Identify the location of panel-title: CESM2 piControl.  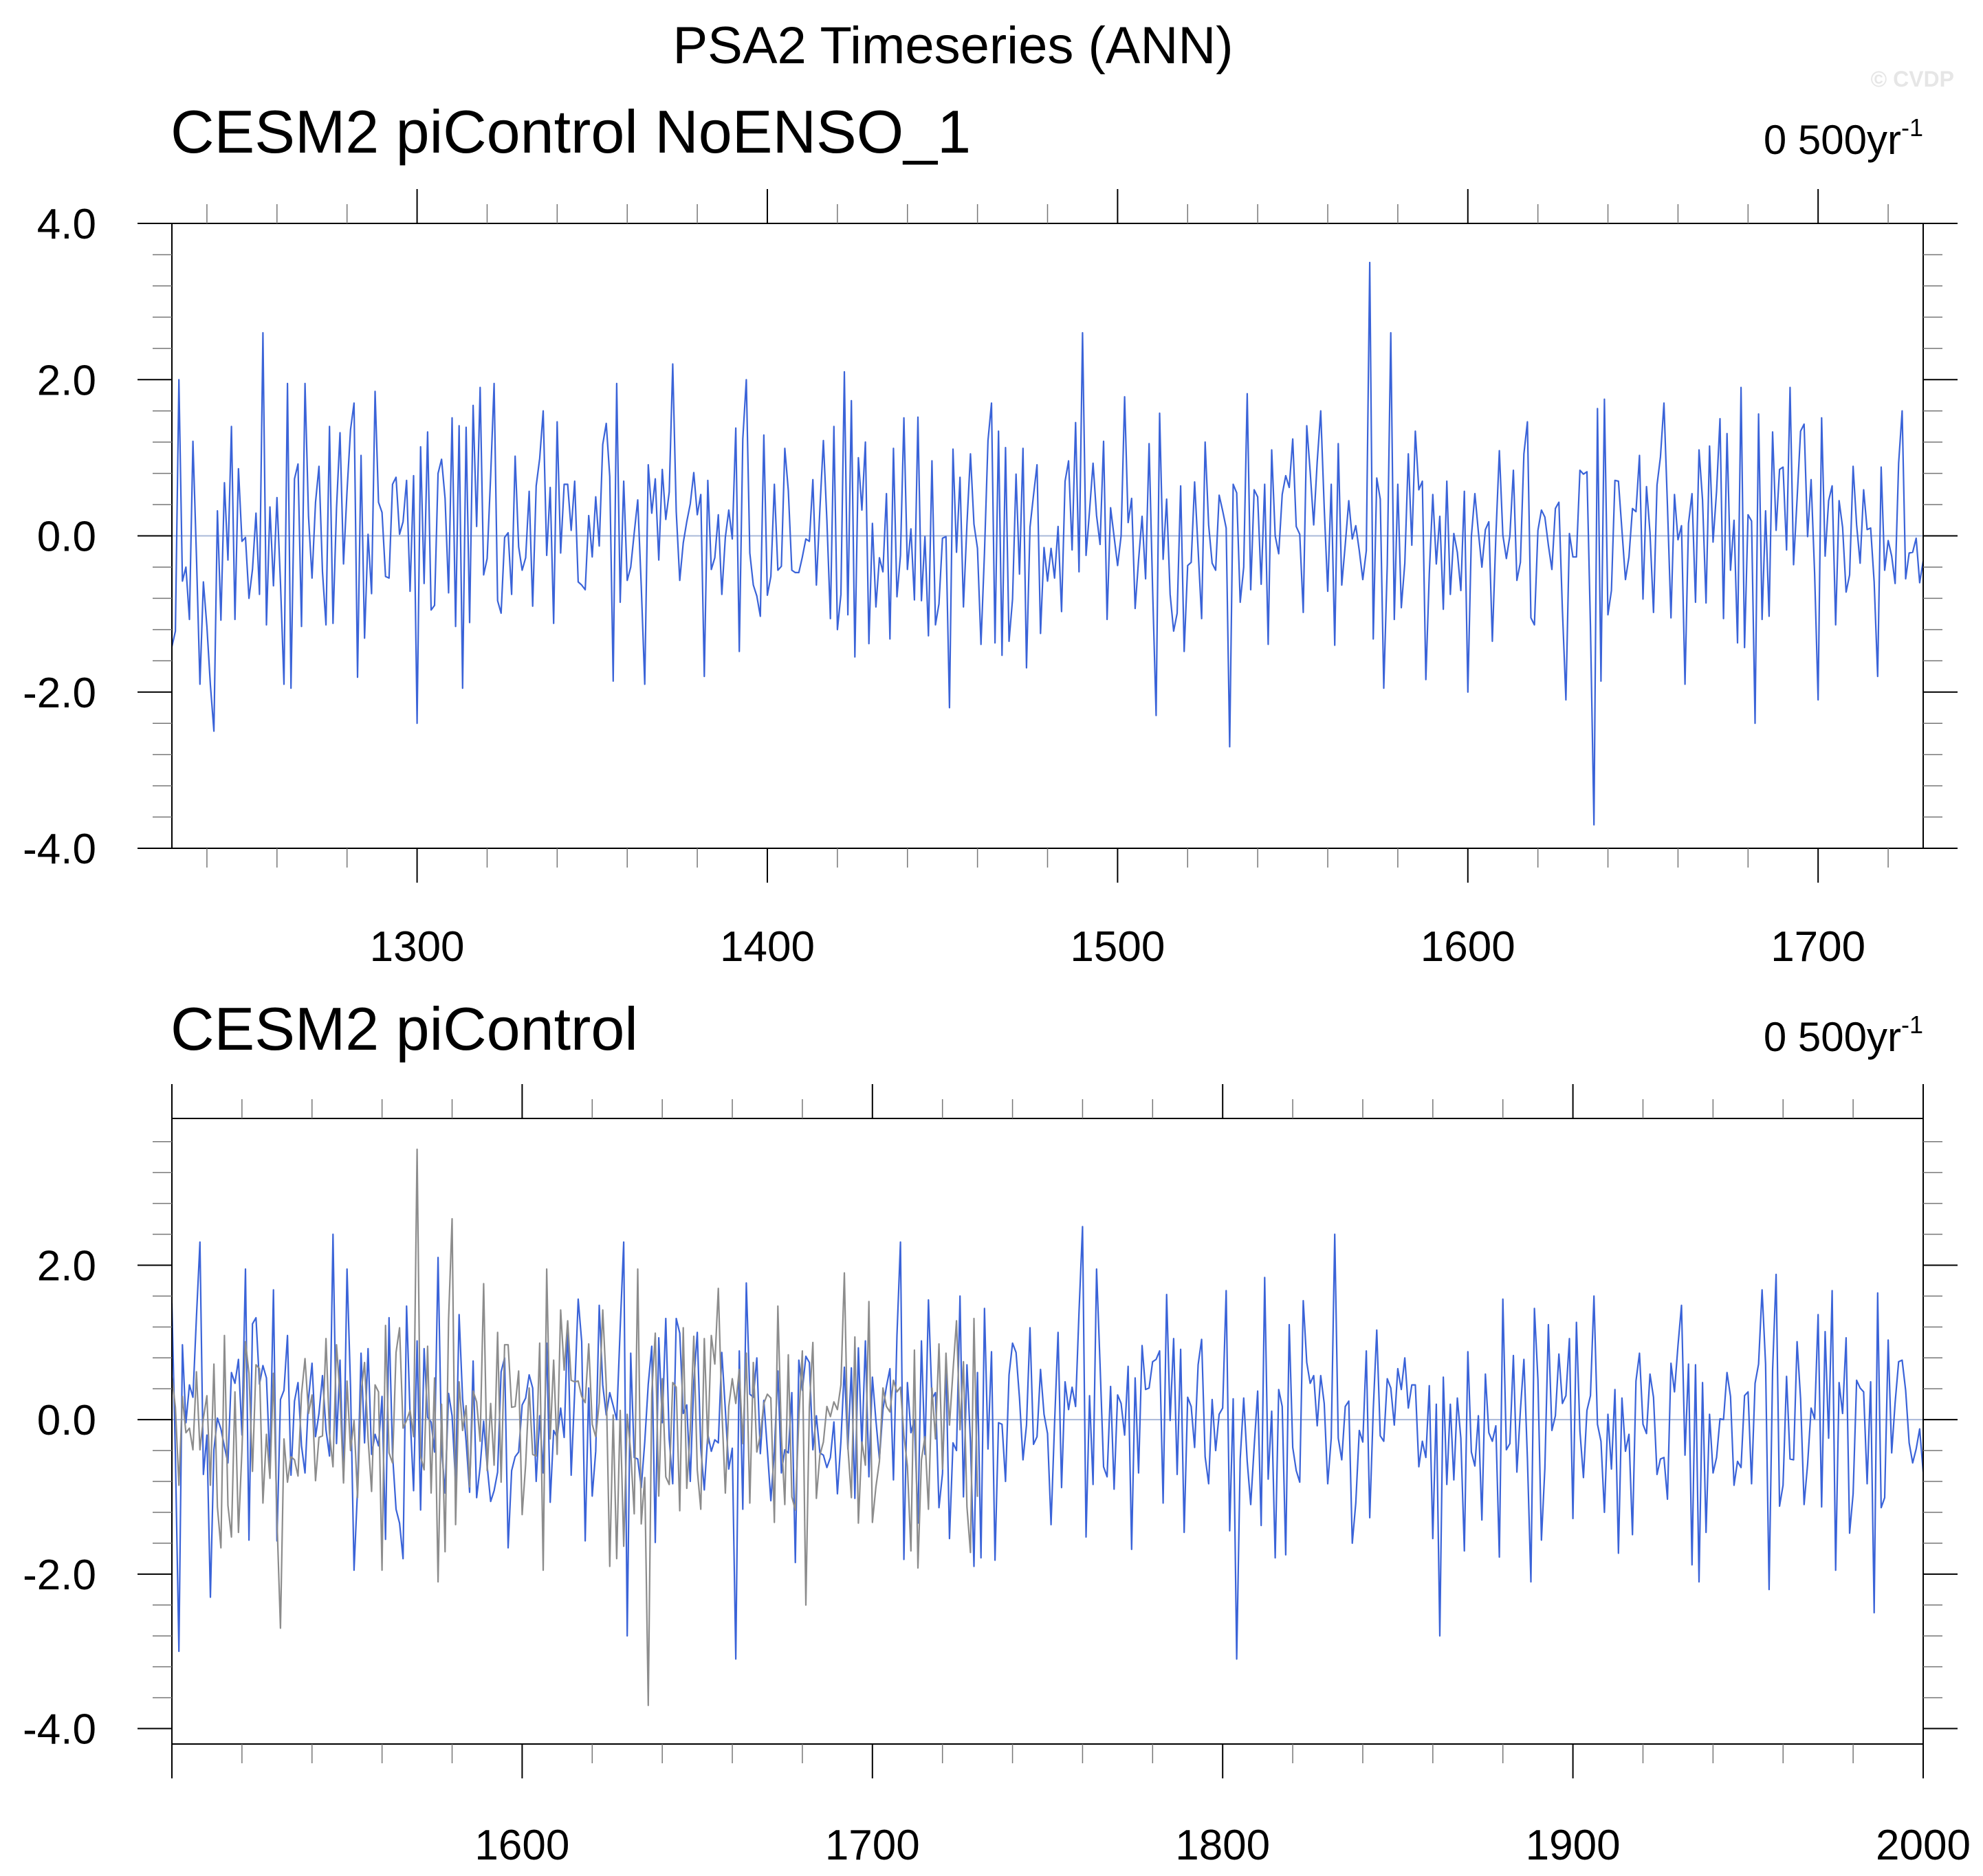
(405, 1029).